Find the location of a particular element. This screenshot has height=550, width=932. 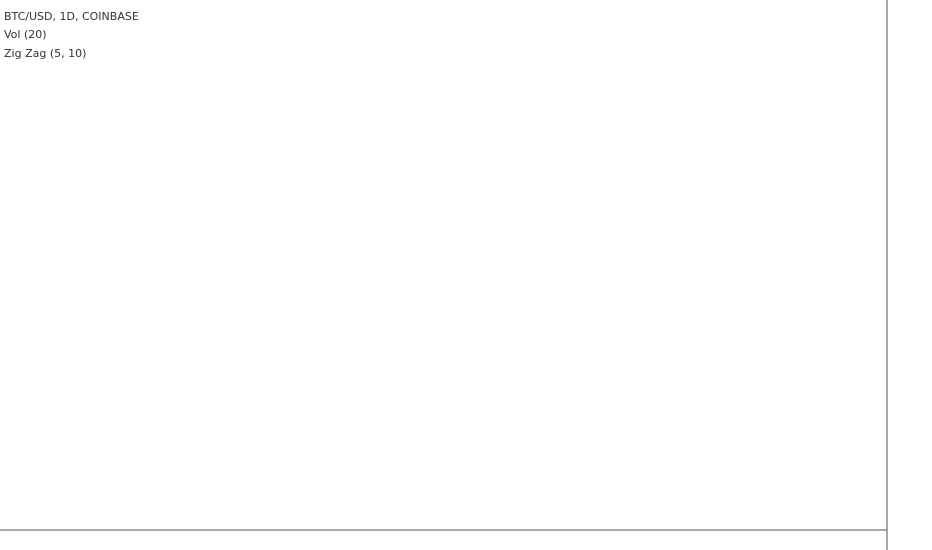

legend-zigzag: Zig Zag (5, 10) is located at coordinates (45, 53).